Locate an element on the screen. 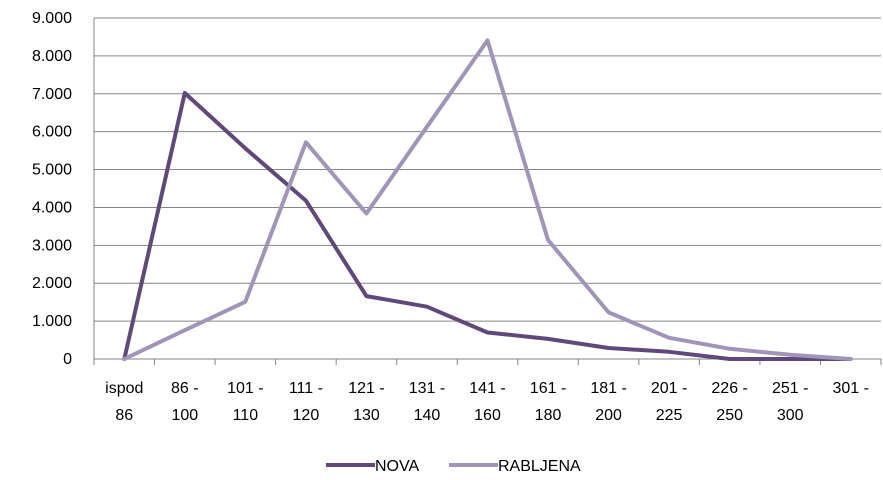 The height and width of the screenshot is (480, 883). x-tick-label: 140 is located at coordinates (427, 415).